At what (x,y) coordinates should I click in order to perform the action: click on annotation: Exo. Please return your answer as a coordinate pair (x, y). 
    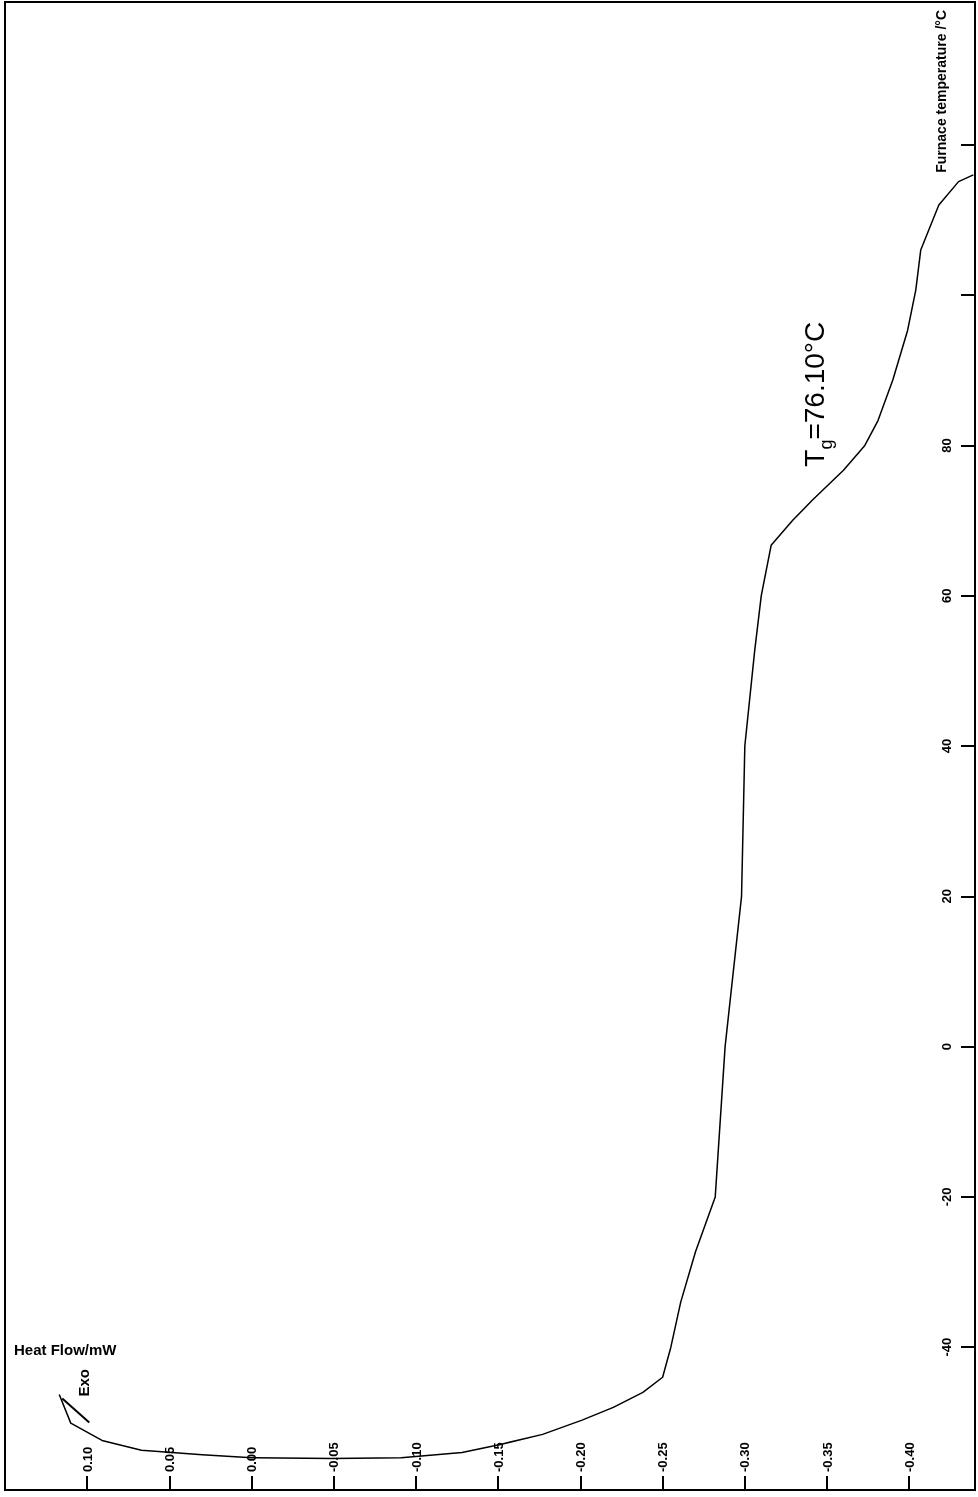
    Looking at the image, I should click on (84, 1383).